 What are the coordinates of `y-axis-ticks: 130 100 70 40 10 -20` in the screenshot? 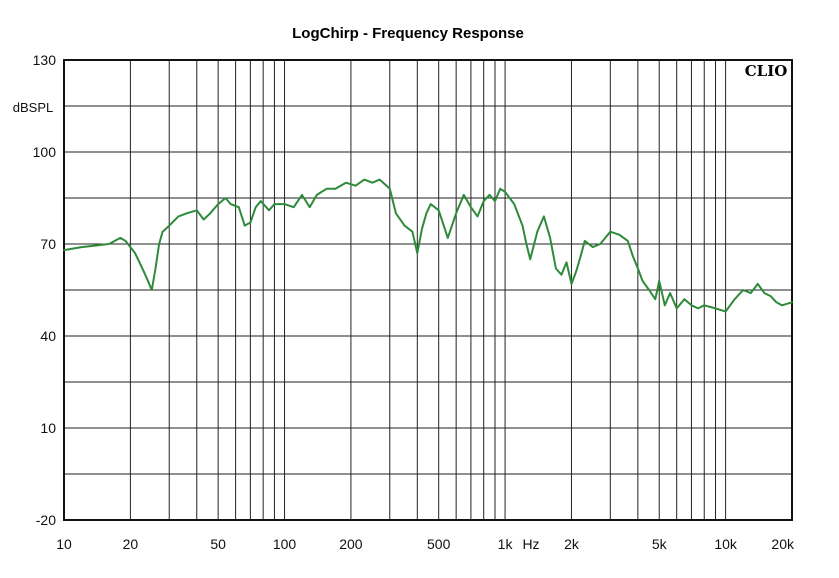 It's located at (45, 290).